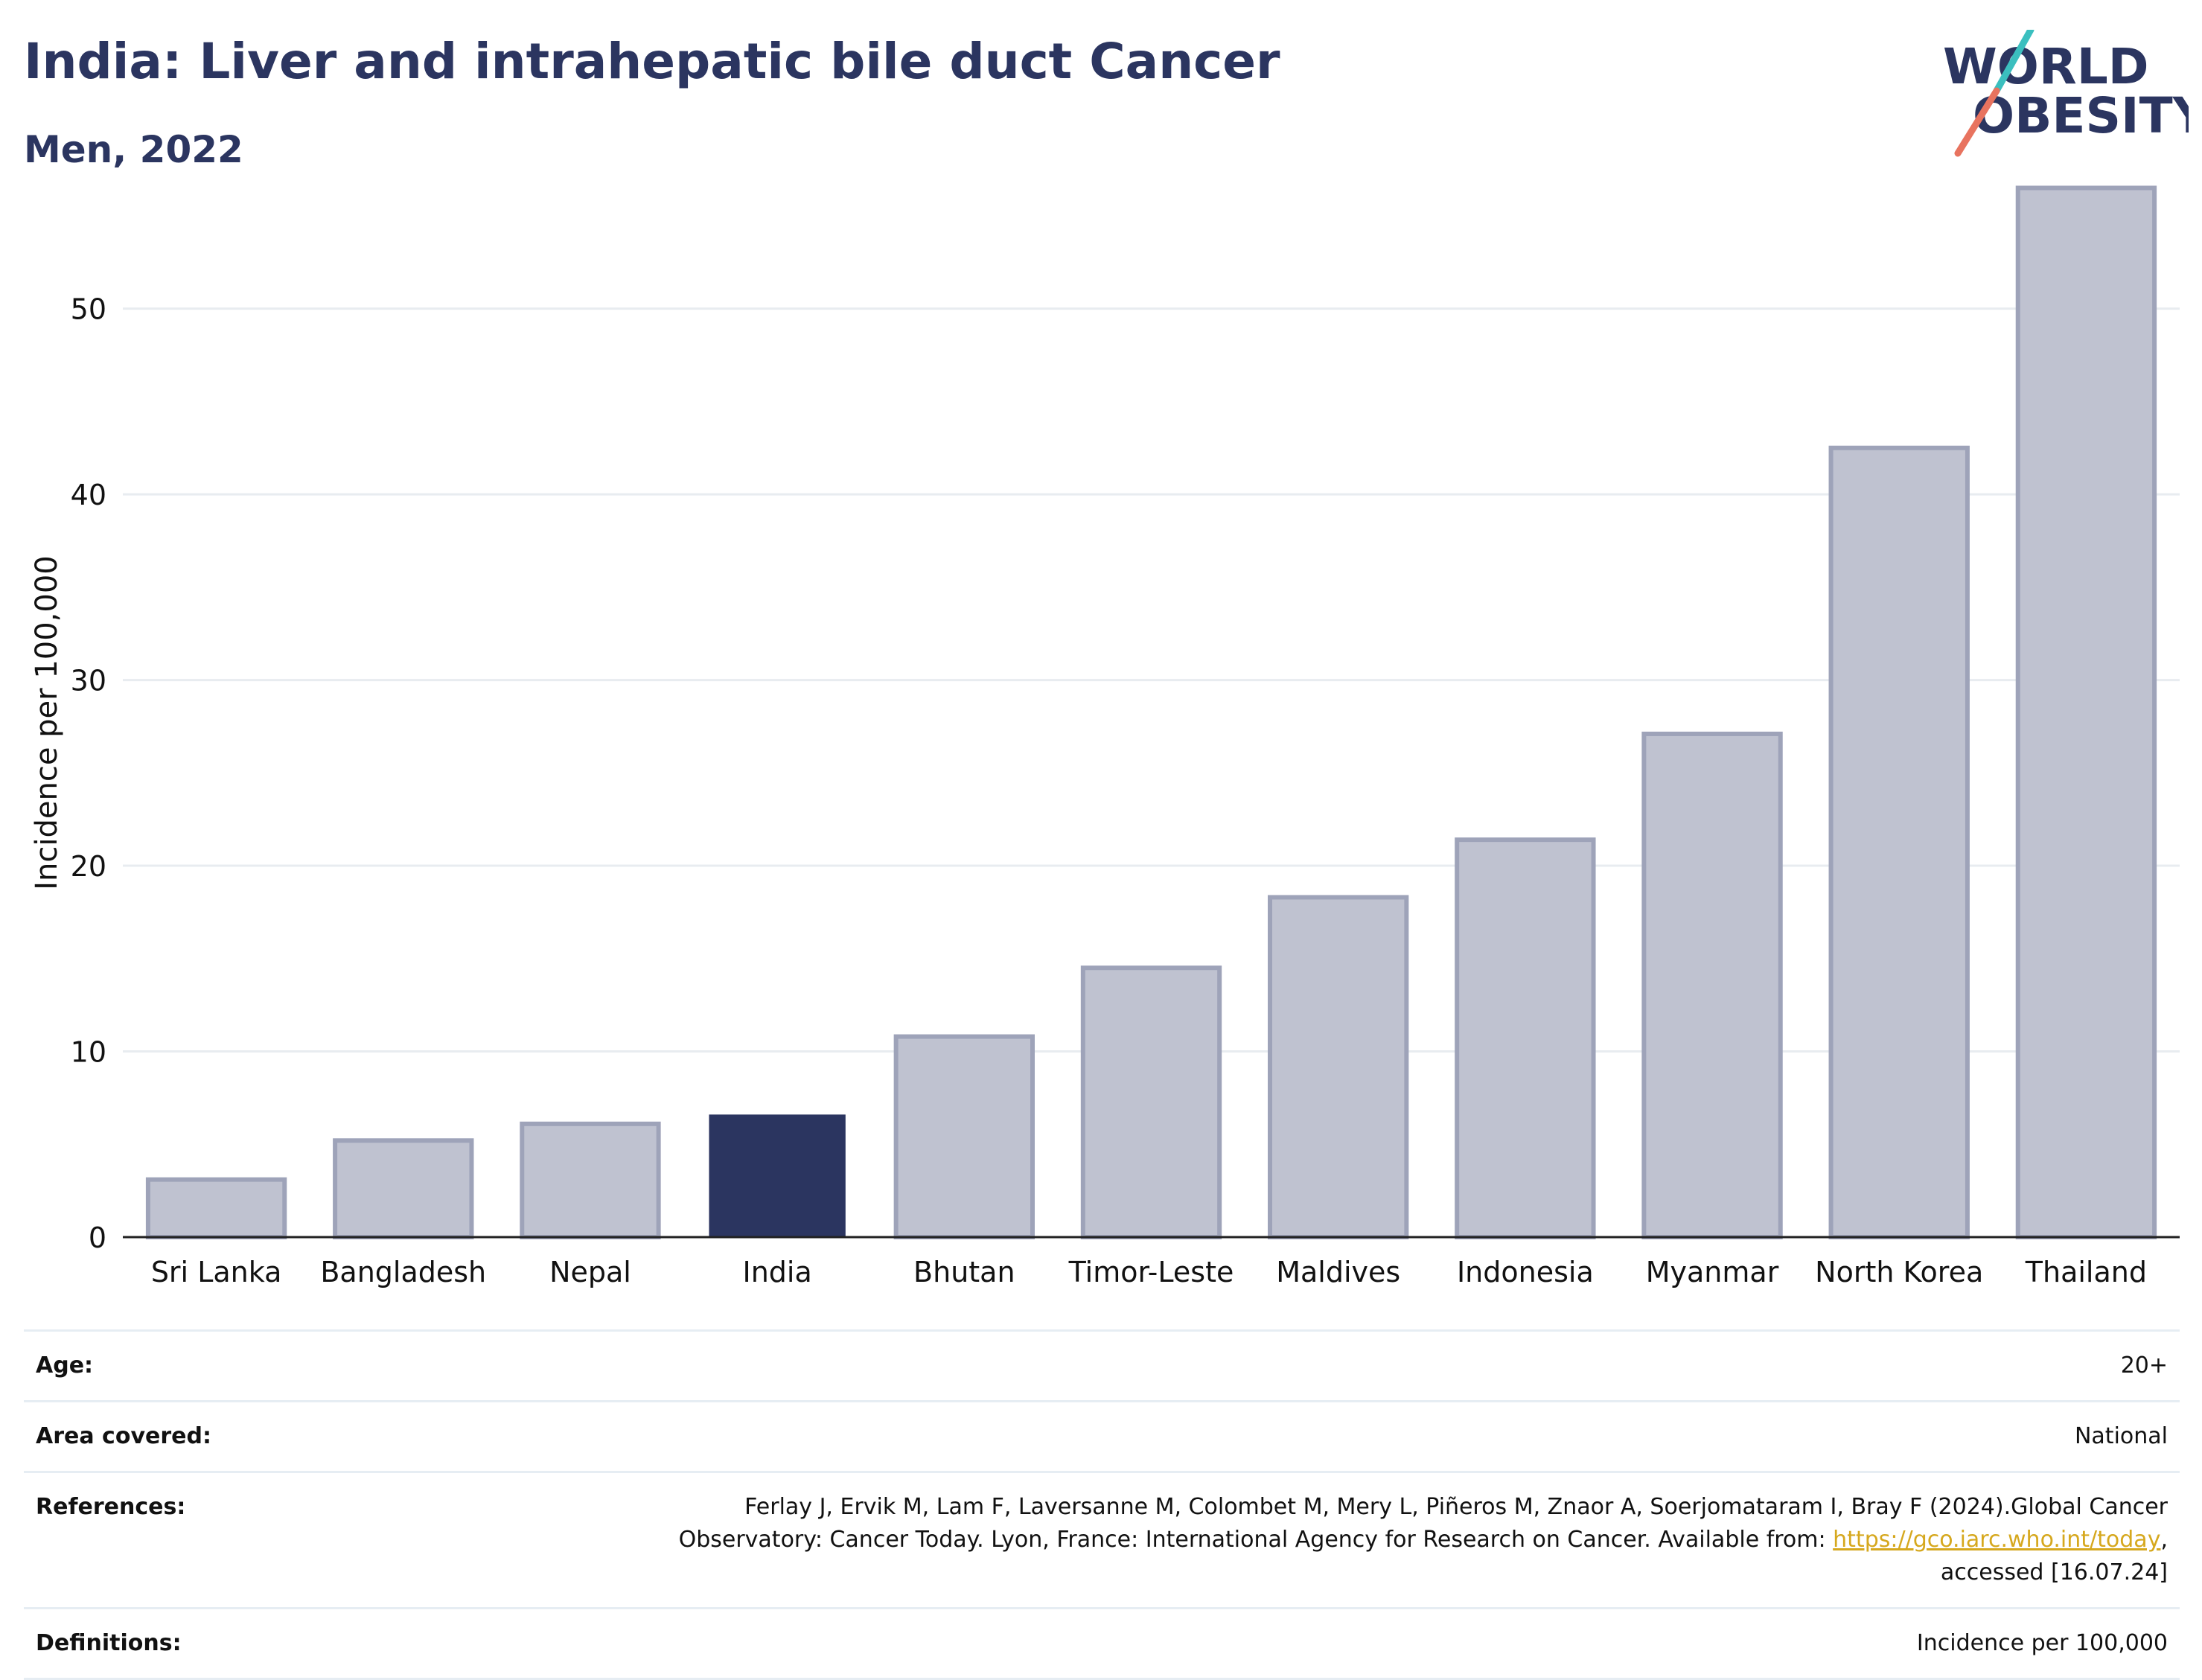 This screenshot has height=1680, width=2202. I want to click on logo-word-world: WORLD, so click(2046, 66).